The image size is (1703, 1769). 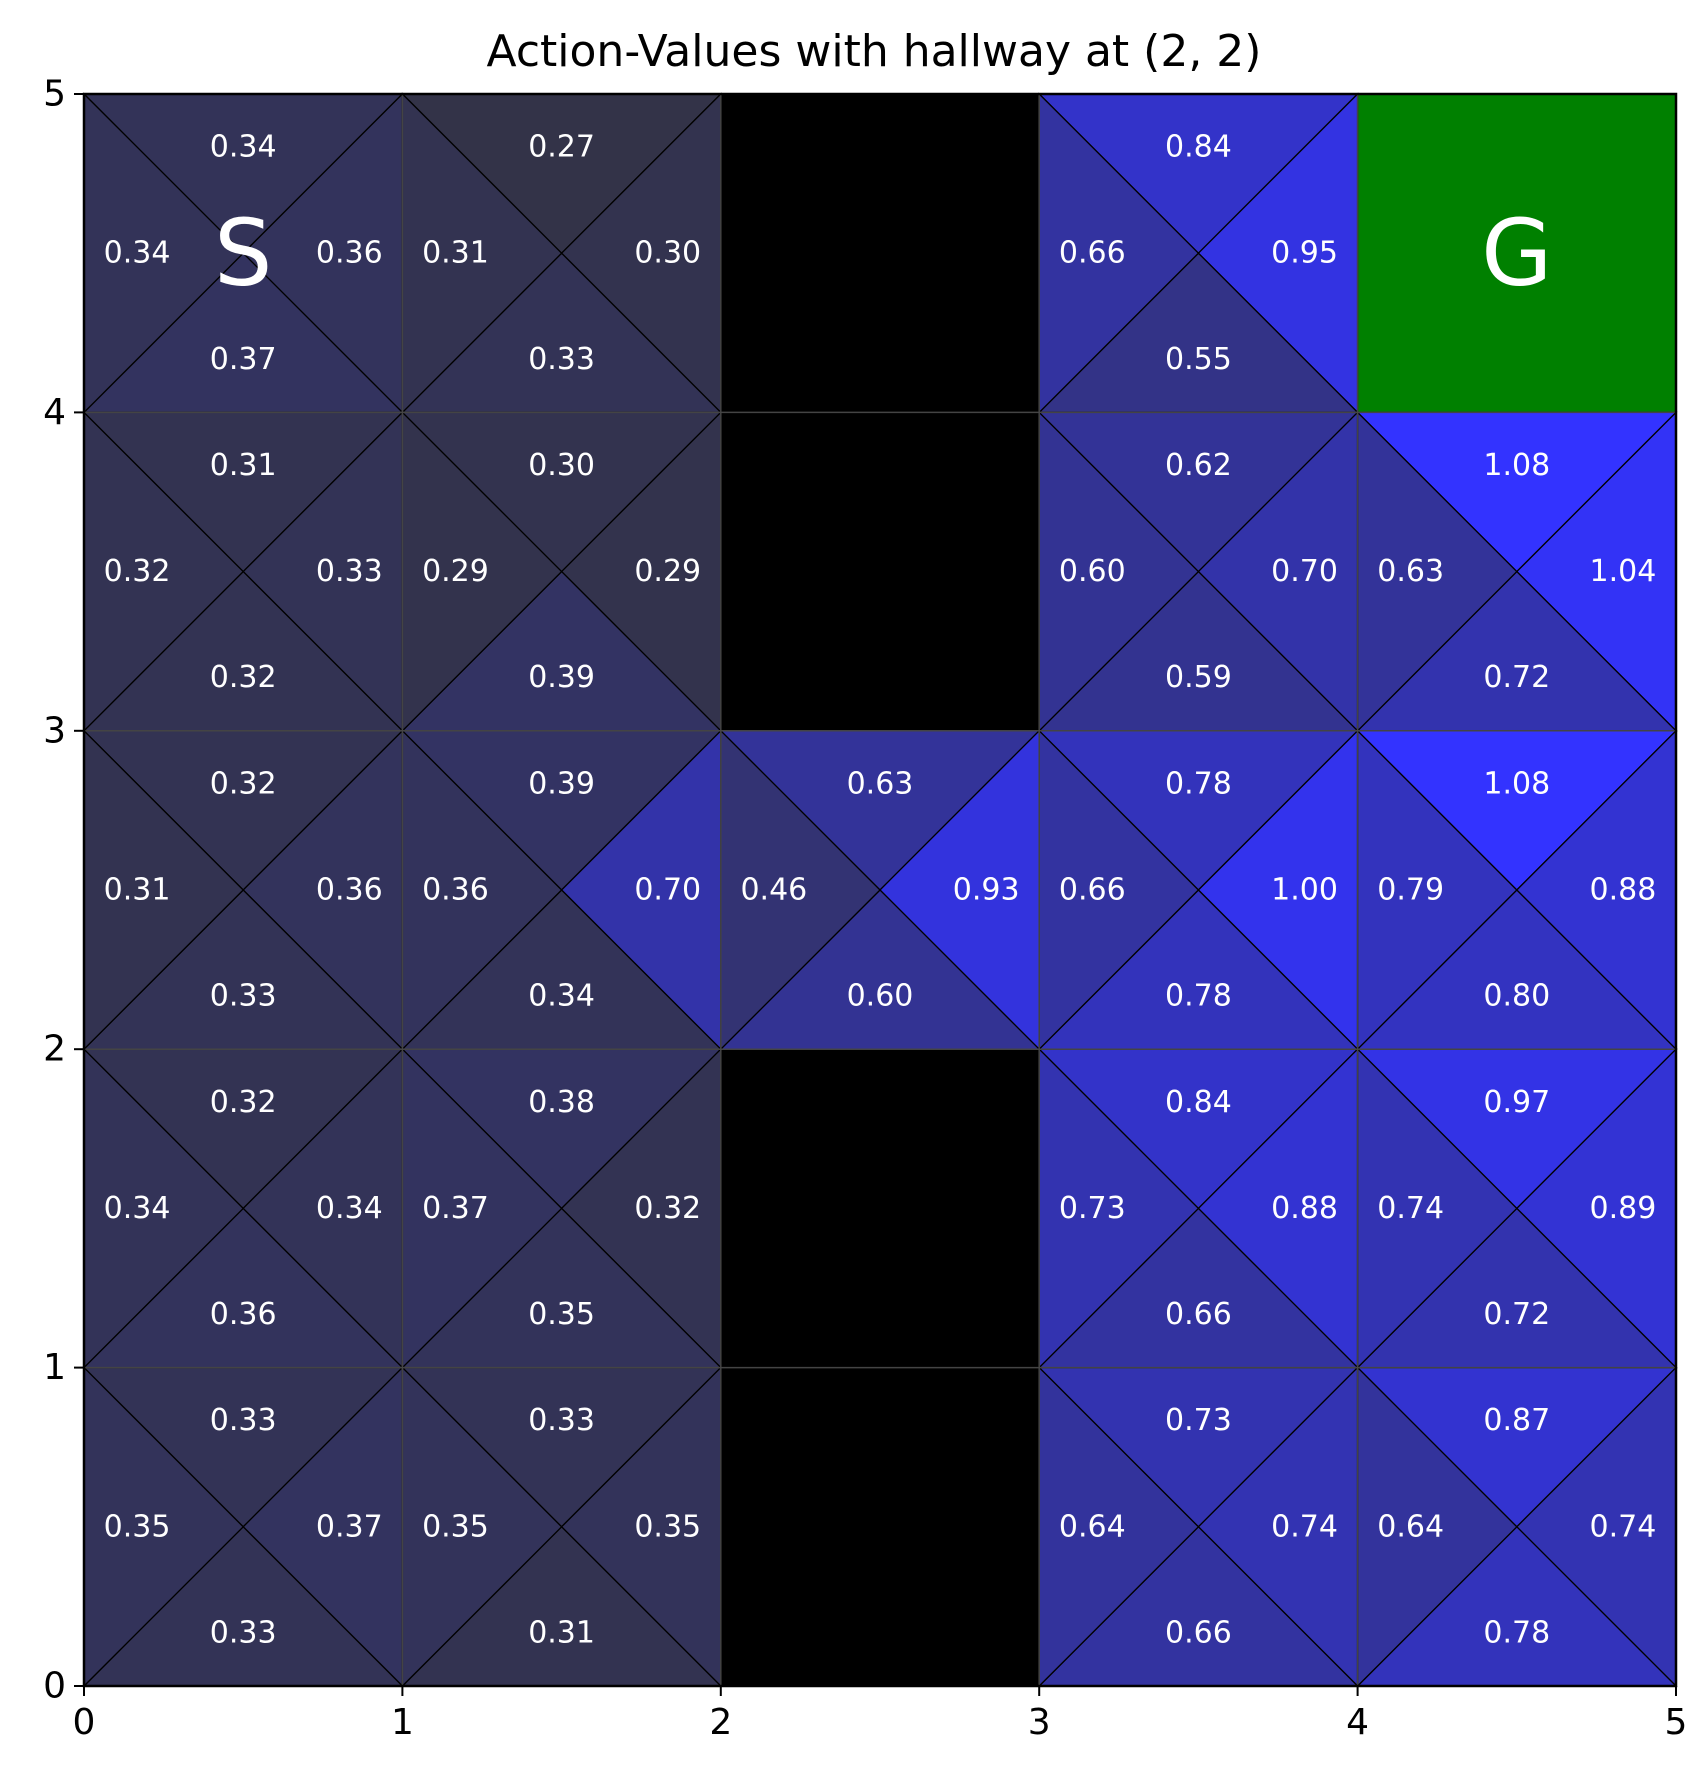 I want to click on y-tick-label: 0, so click(x=54, y=1686).